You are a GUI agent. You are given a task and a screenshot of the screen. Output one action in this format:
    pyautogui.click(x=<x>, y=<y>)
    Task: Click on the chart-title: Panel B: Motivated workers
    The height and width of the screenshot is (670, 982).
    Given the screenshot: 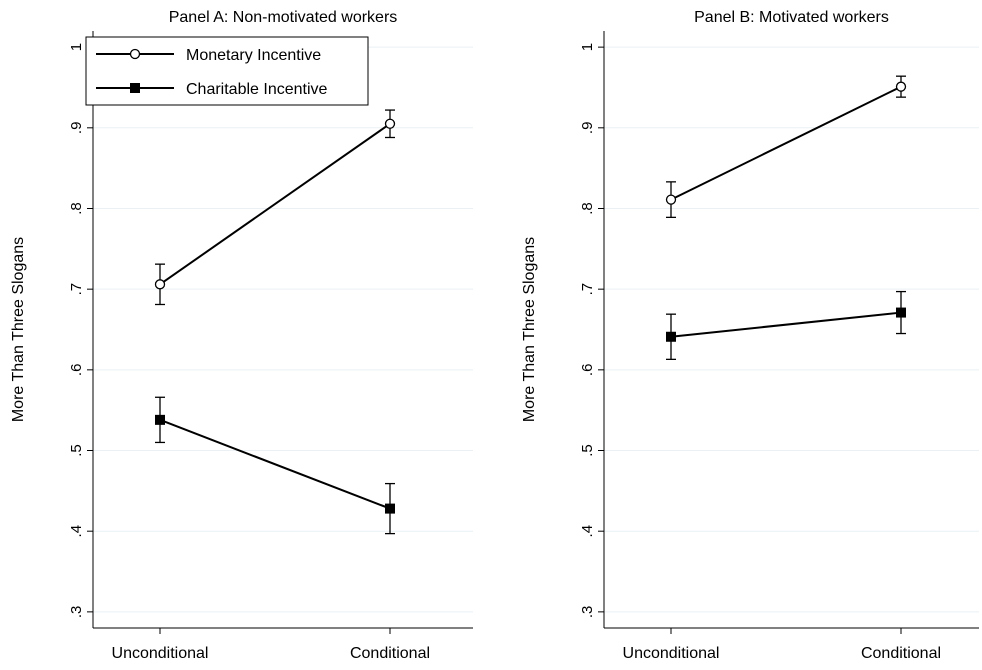 What is the action you would take?
    pyautogui.click(x=791, y=17)
    